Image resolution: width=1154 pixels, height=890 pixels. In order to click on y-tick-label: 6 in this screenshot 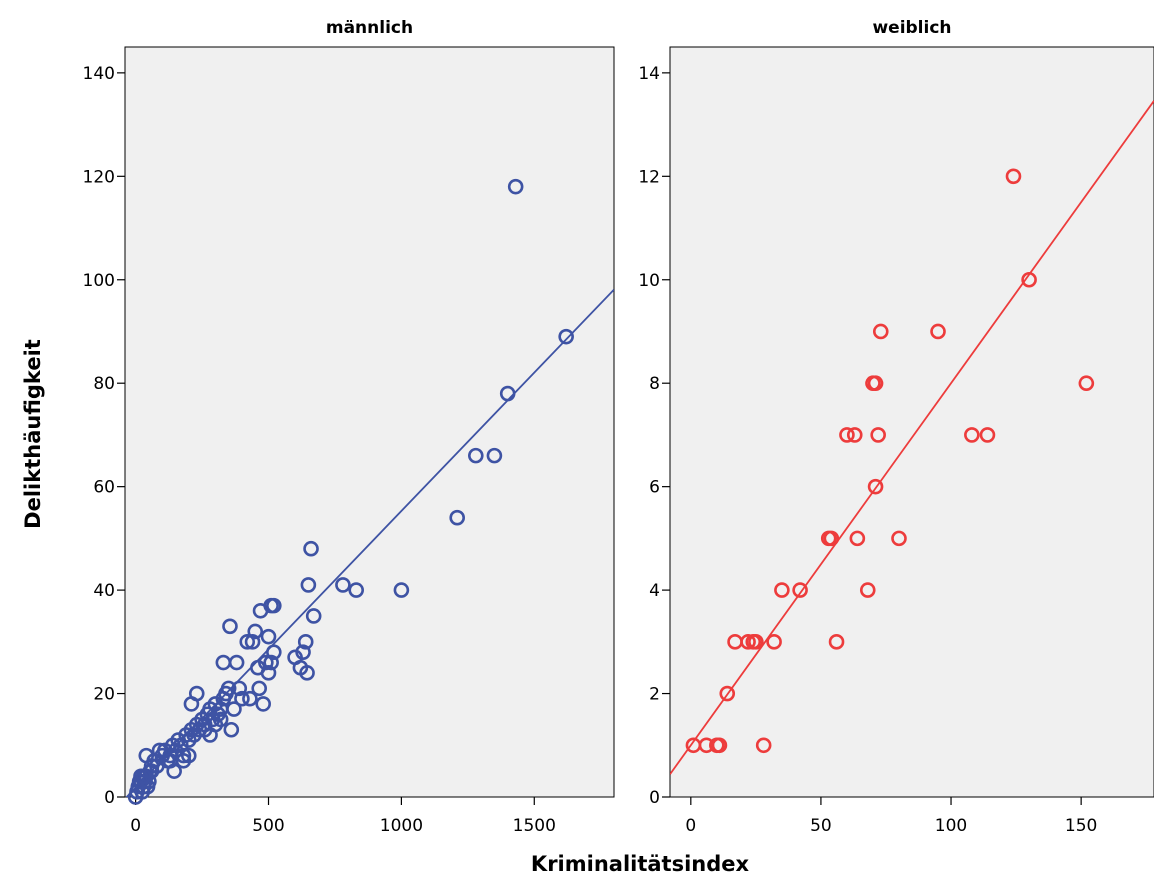, I will do `click(654, 488)`.